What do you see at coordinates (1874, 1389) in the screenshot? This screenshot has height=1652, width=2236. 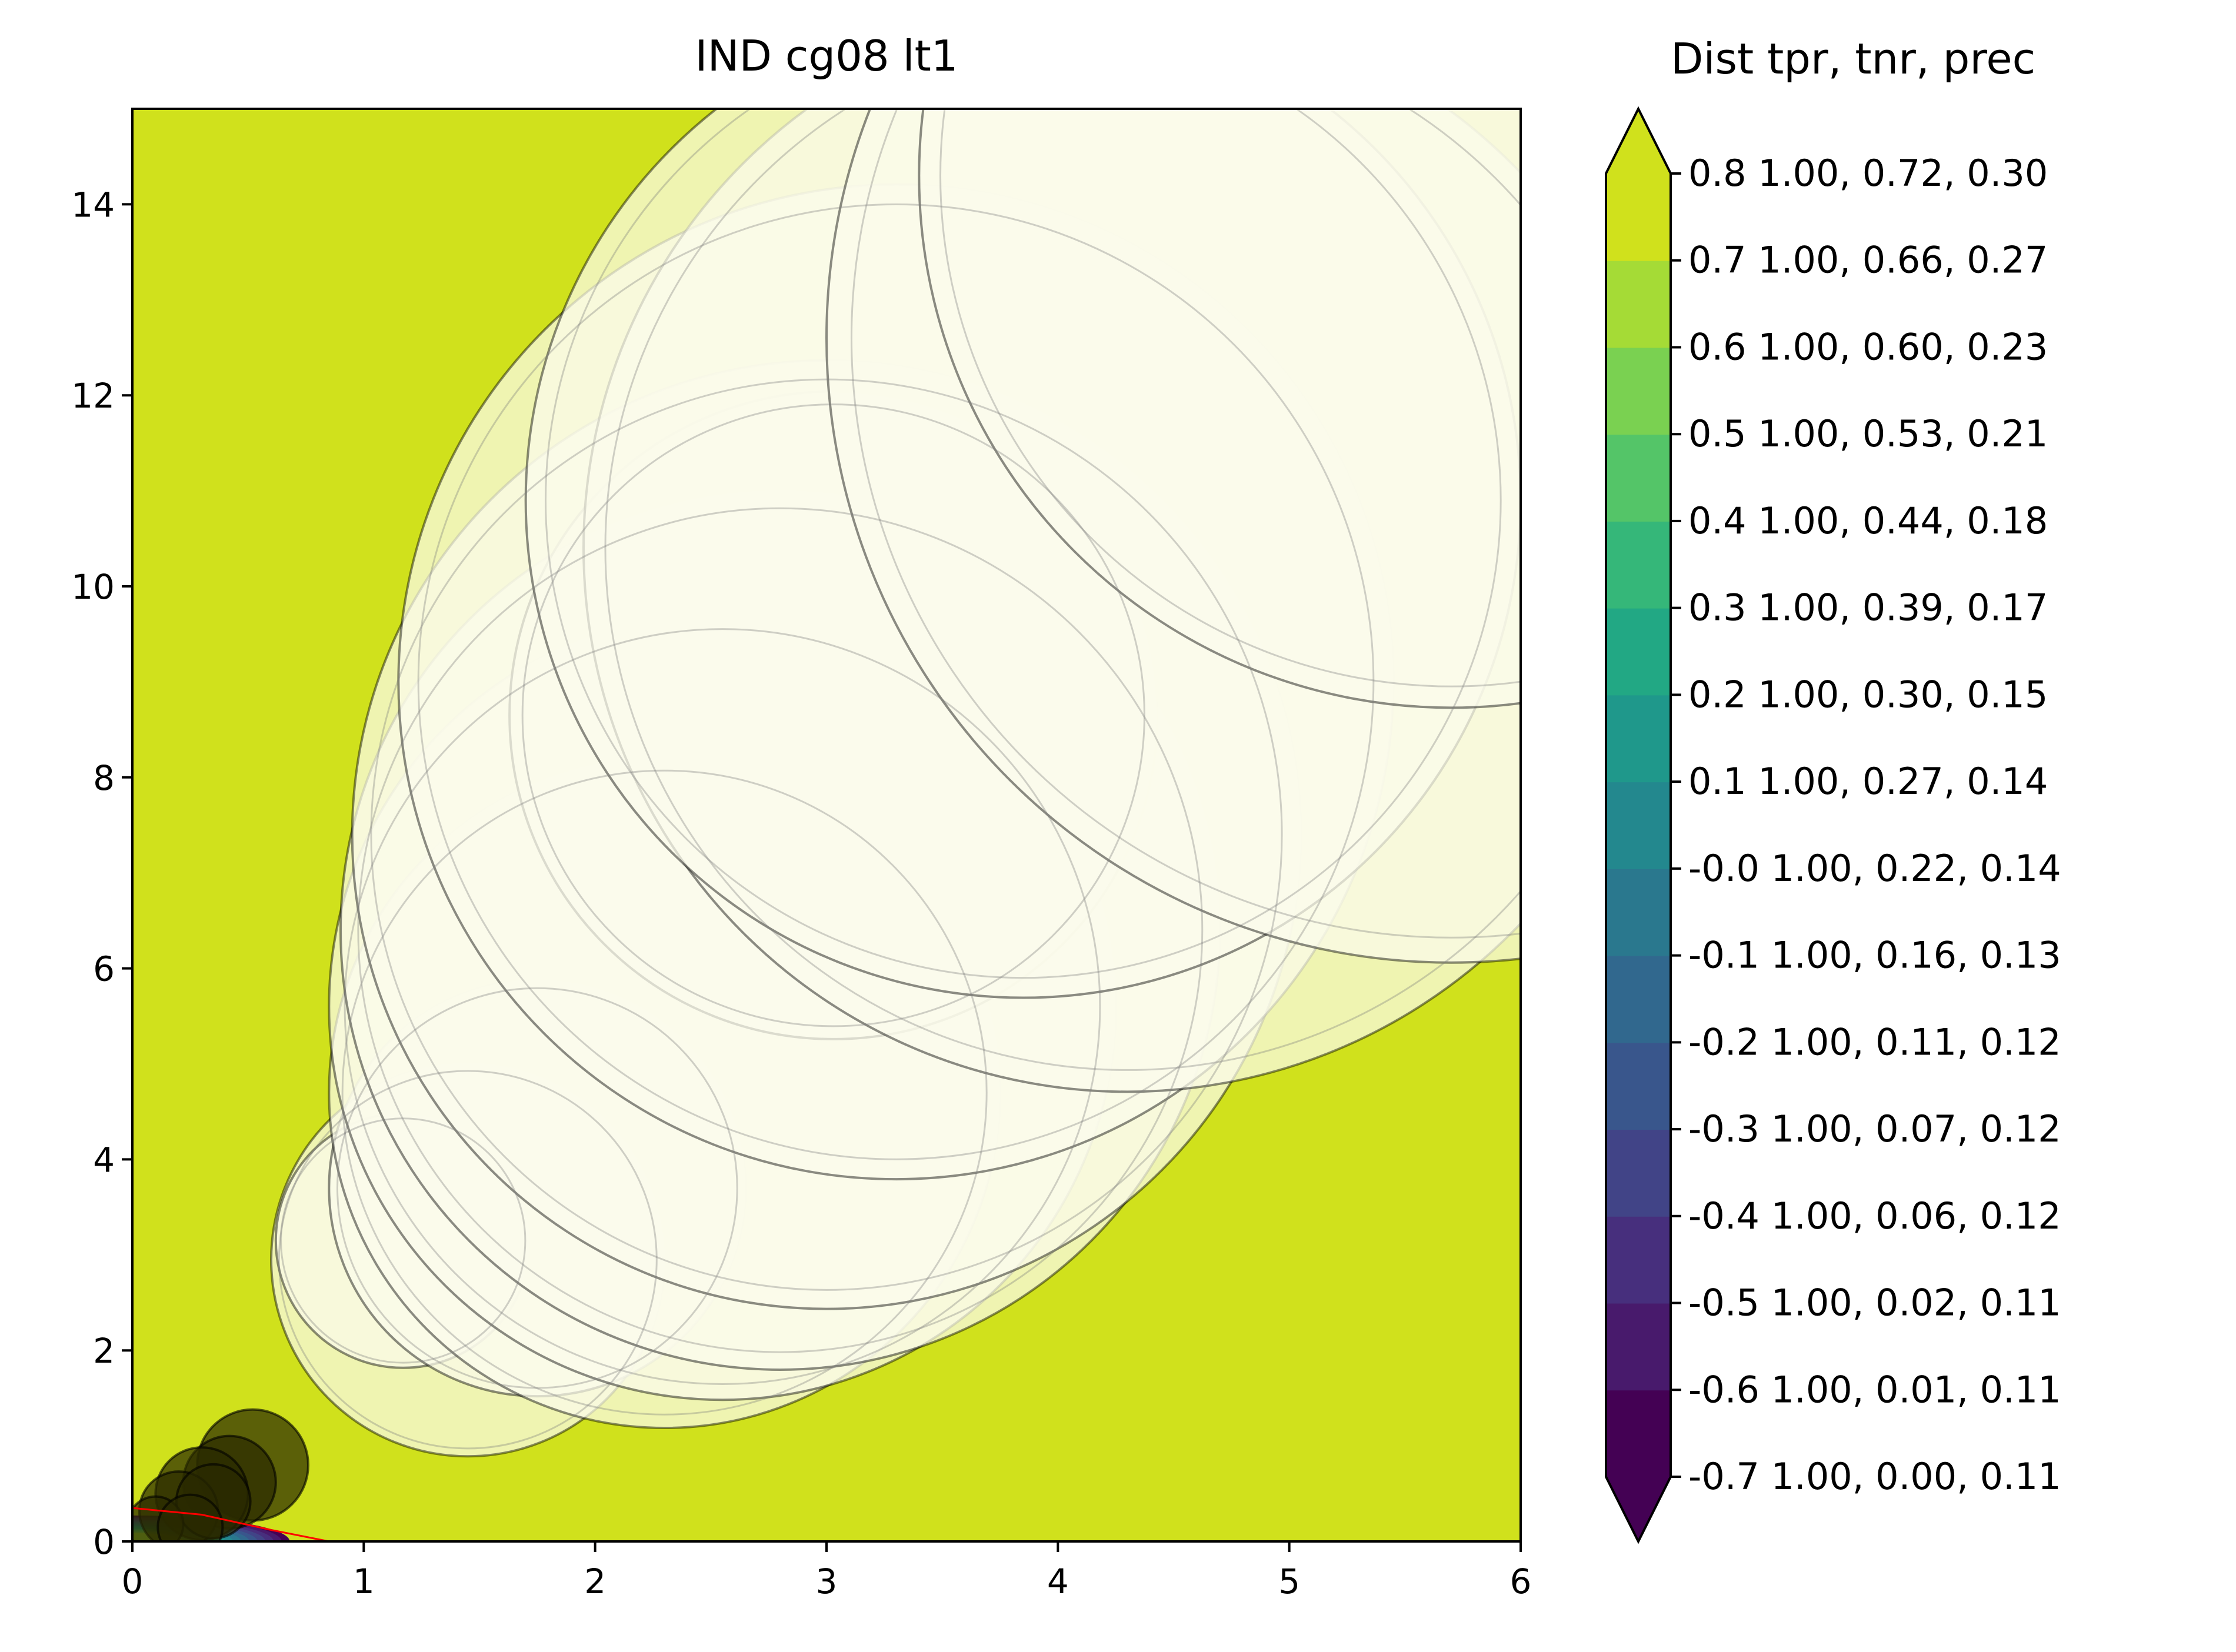 I see `colorbar-label: -0.6 1.00, 0.01, 0.11` at bounding box center [1874, 1389].